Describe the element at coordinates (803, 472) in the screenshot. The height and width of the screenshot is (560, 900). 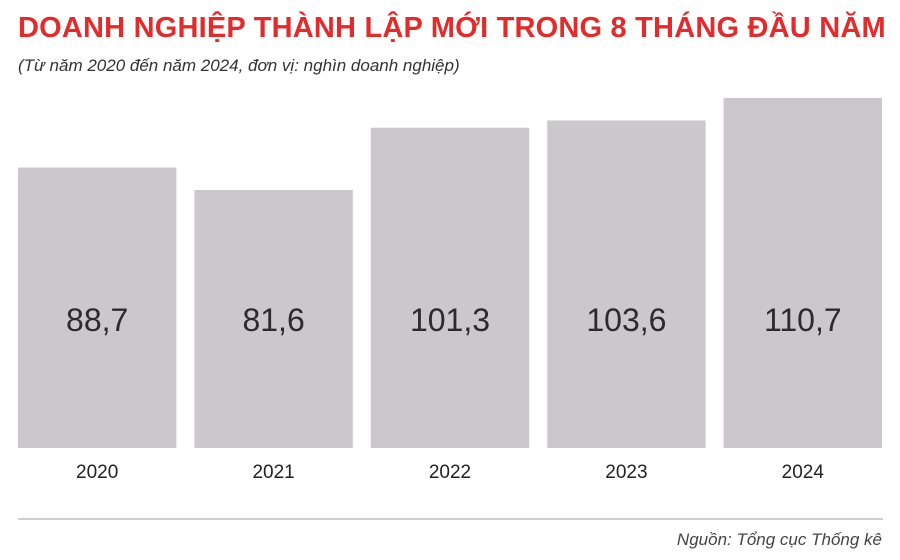
I see `x-tick-label-2024: 2024` at that location.